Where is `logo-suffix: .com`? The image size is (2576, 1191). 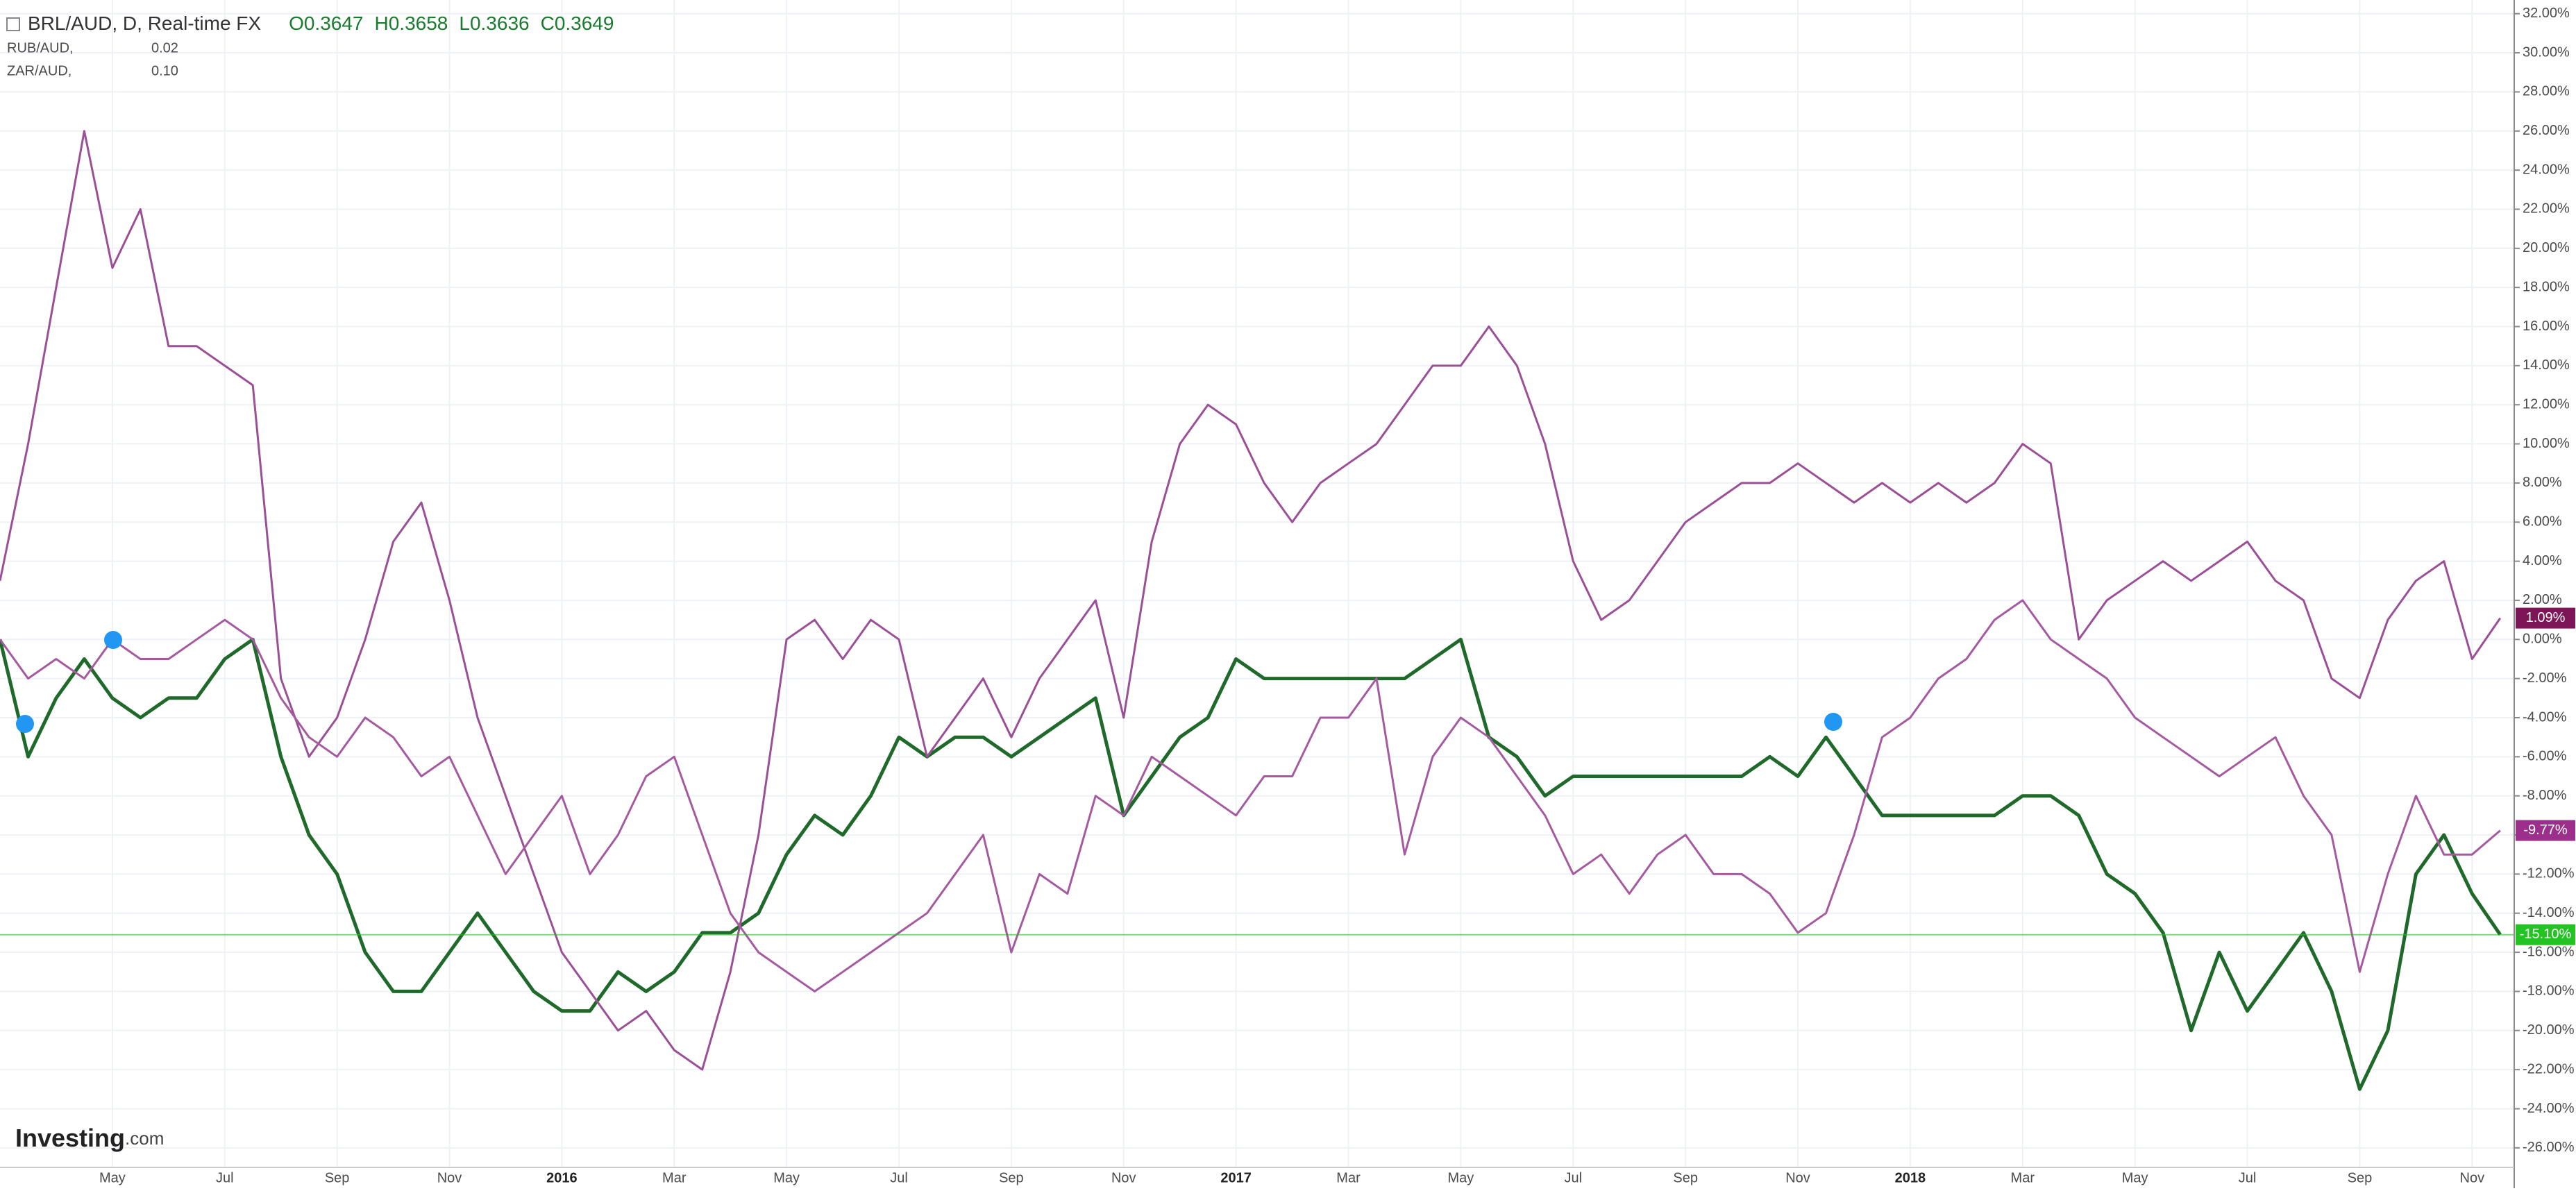 logo-suffix: .com is located at coordinates (144, 1138).